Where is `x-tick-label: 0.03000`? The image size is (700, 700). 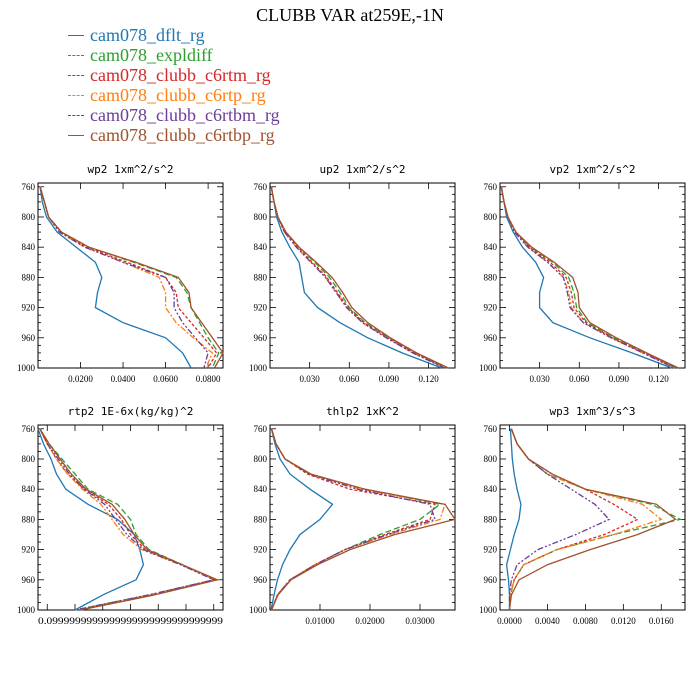 x-tick-label: 0.03000 is located at coordinates (420, 621).